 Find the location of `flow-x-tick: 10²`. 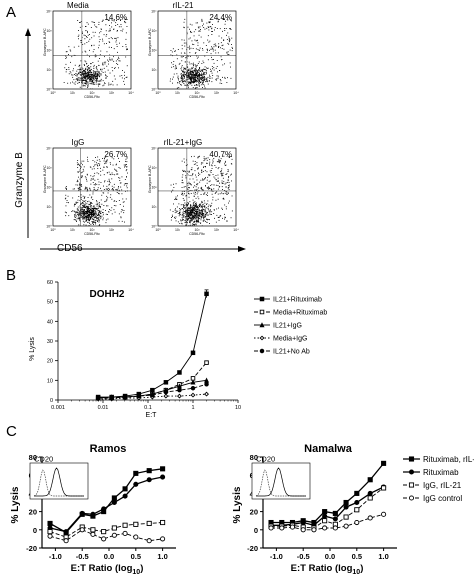

flow-x-tick: 10² is located at coordinates (92, 230).